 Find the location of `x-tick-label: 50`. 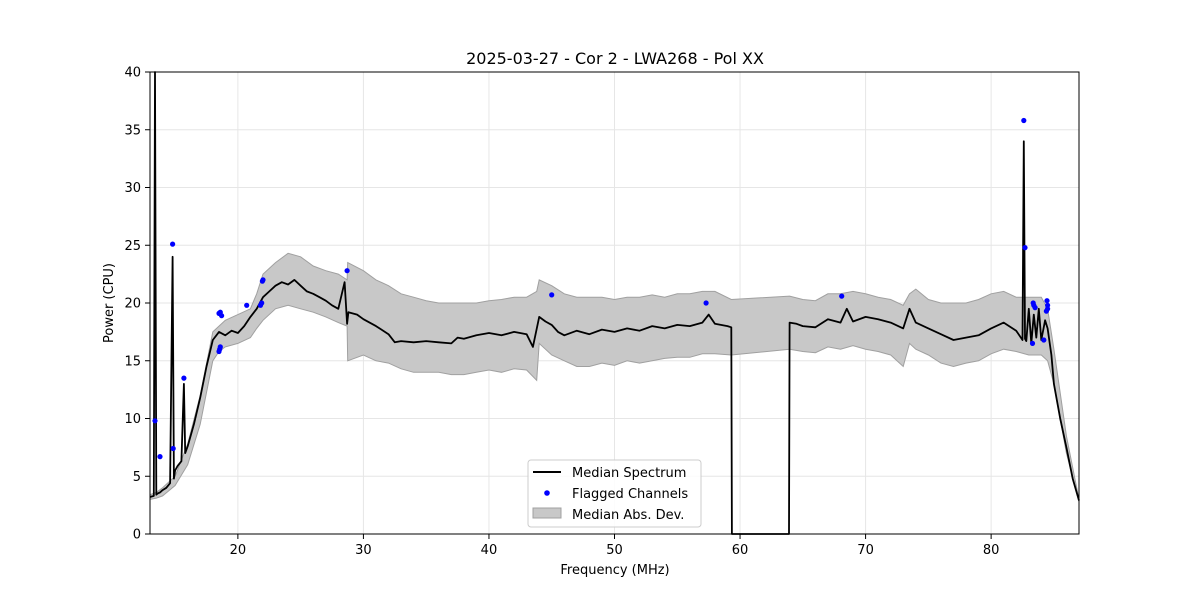

x-tick-label: 50 is located at coordinates (614, 550).